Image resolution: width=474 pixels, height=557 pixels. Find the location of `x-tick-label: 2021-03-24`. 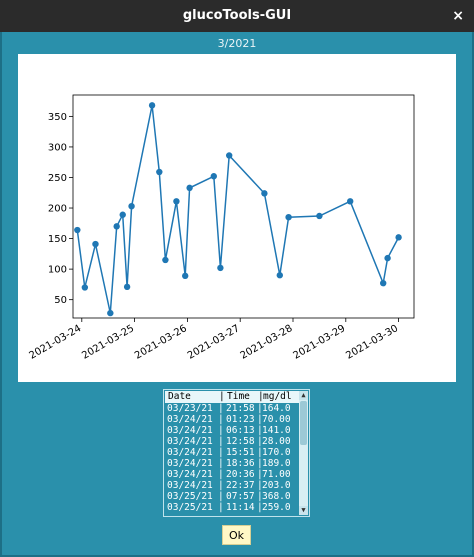

x-tick-label: 2021-03-24 is located at coordinates (55, 342).